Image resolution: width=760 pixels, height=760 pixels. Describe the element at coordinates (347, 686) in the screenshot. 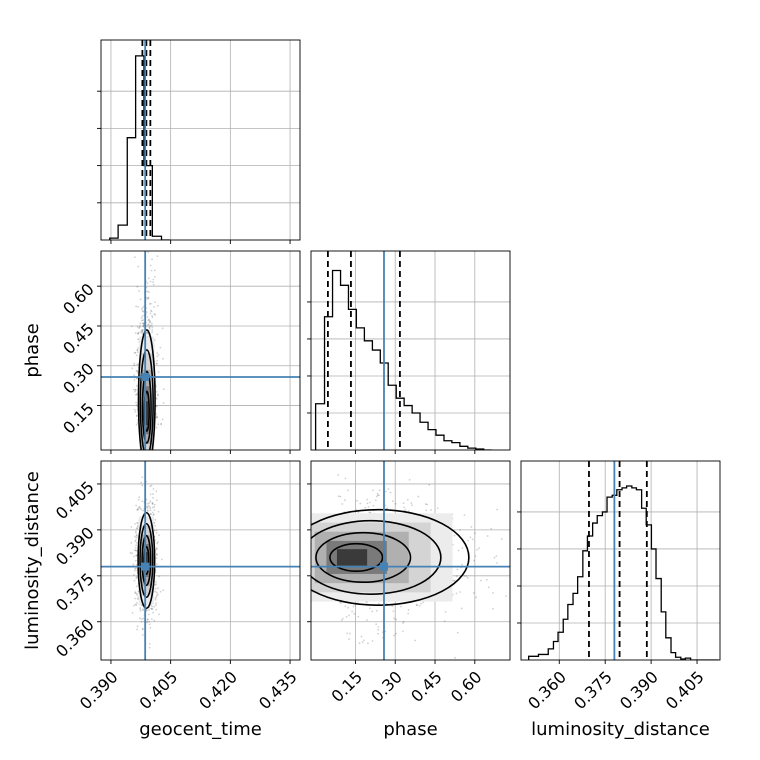

I see `tick-label-phase: 0.15` at that location.